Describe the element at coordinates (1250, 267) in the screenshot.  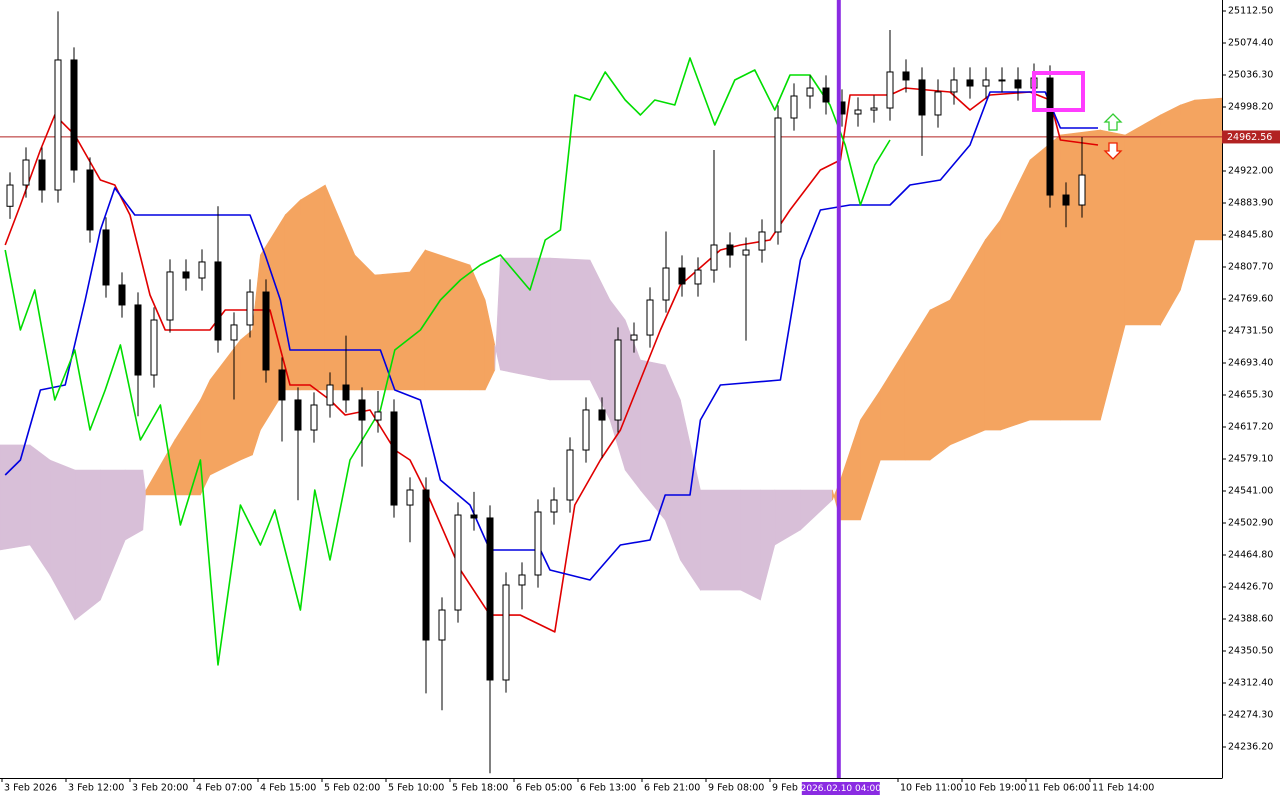
I see `y-tick-label: 24807.70` at that location.